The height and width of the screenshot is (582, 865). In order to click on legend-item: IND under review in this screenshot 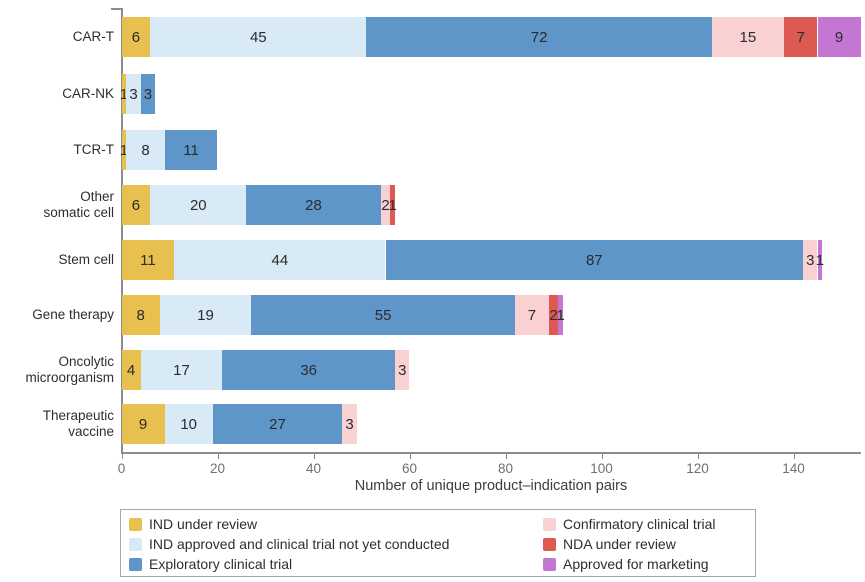, I will do `click(289, 524)`.